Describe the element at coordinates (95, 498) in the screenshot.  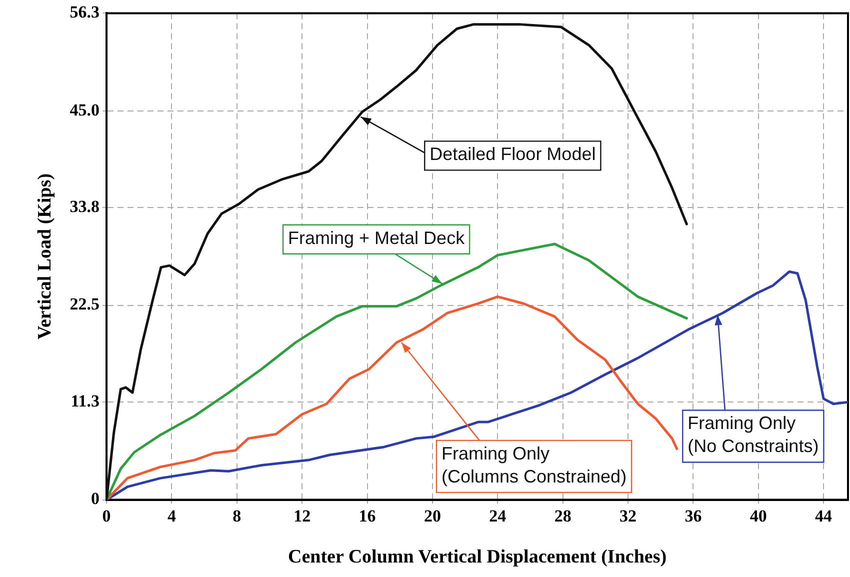
I see `y-tick-label: 0` at that location.